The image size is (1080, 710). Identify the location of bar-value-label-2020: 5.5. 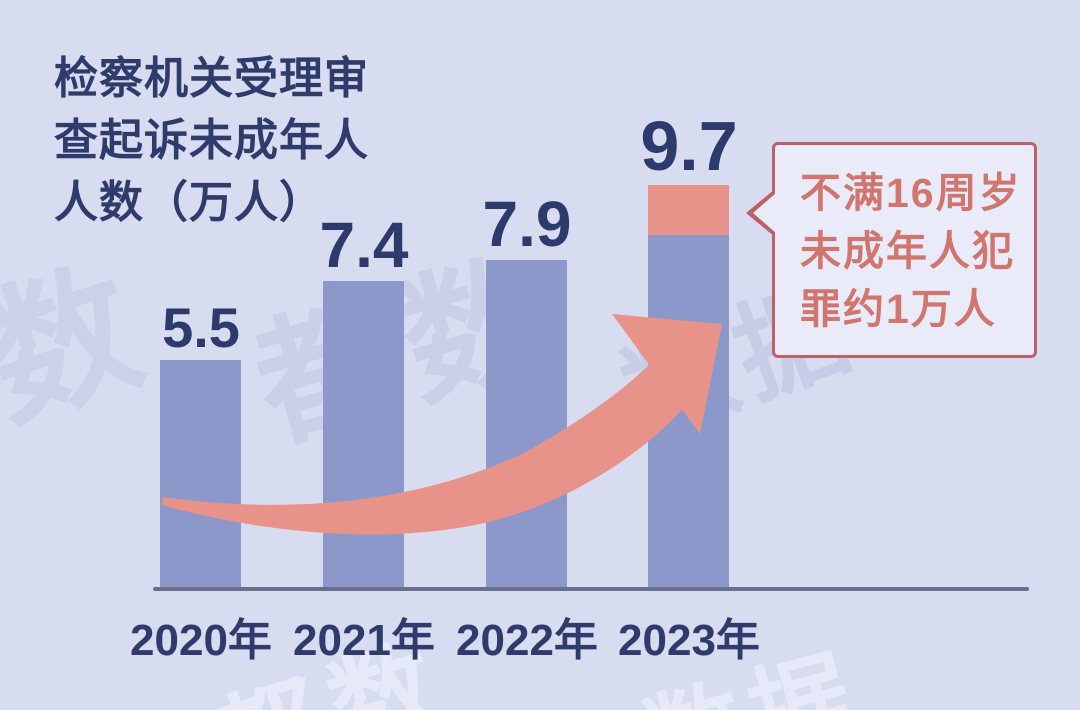
(201, 327).